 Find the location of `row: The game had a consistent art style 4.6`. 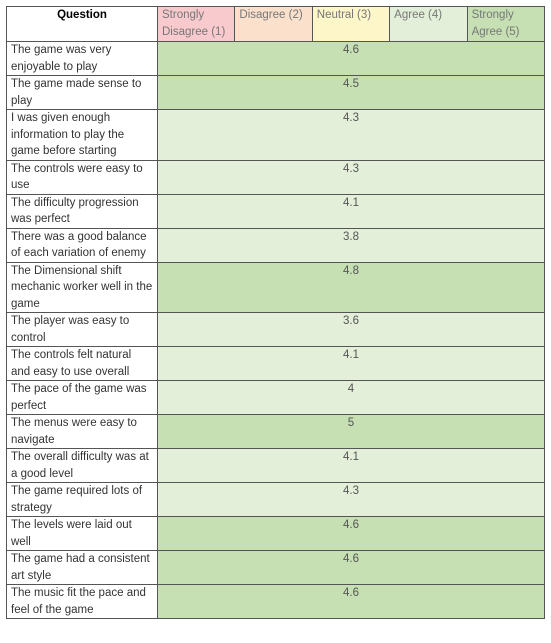

row: The game had a consistent art style 4.6 is located at coordinates (275, 567).